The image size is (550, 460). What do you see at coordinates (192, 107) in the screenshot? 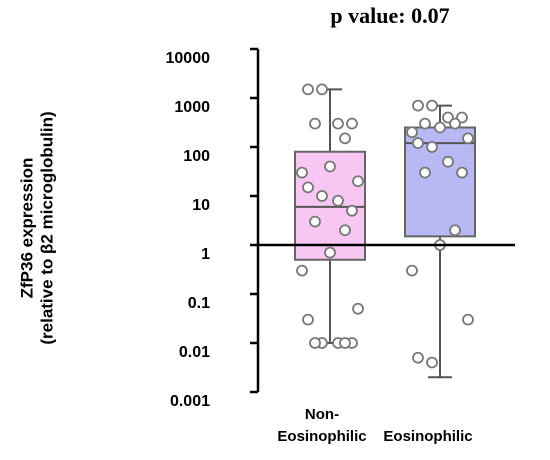
I see `y-tick-label: 1000` at bounding box center [192, 107].